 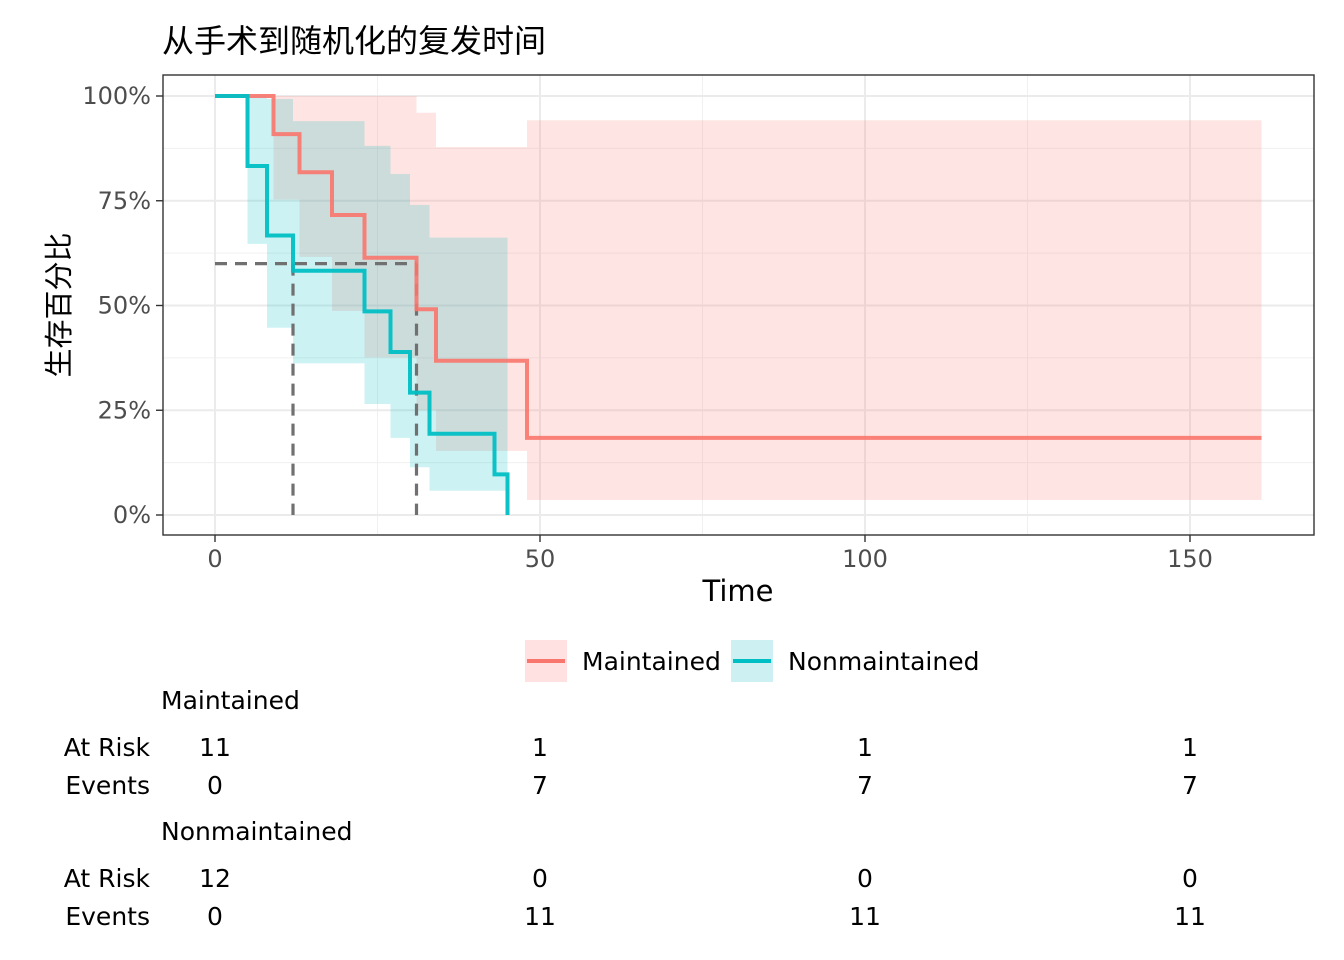 What do you see at coordinates (540, 559) in the screenshot?
I see `x-tick-label: 50` at bounding box center [540, 559].